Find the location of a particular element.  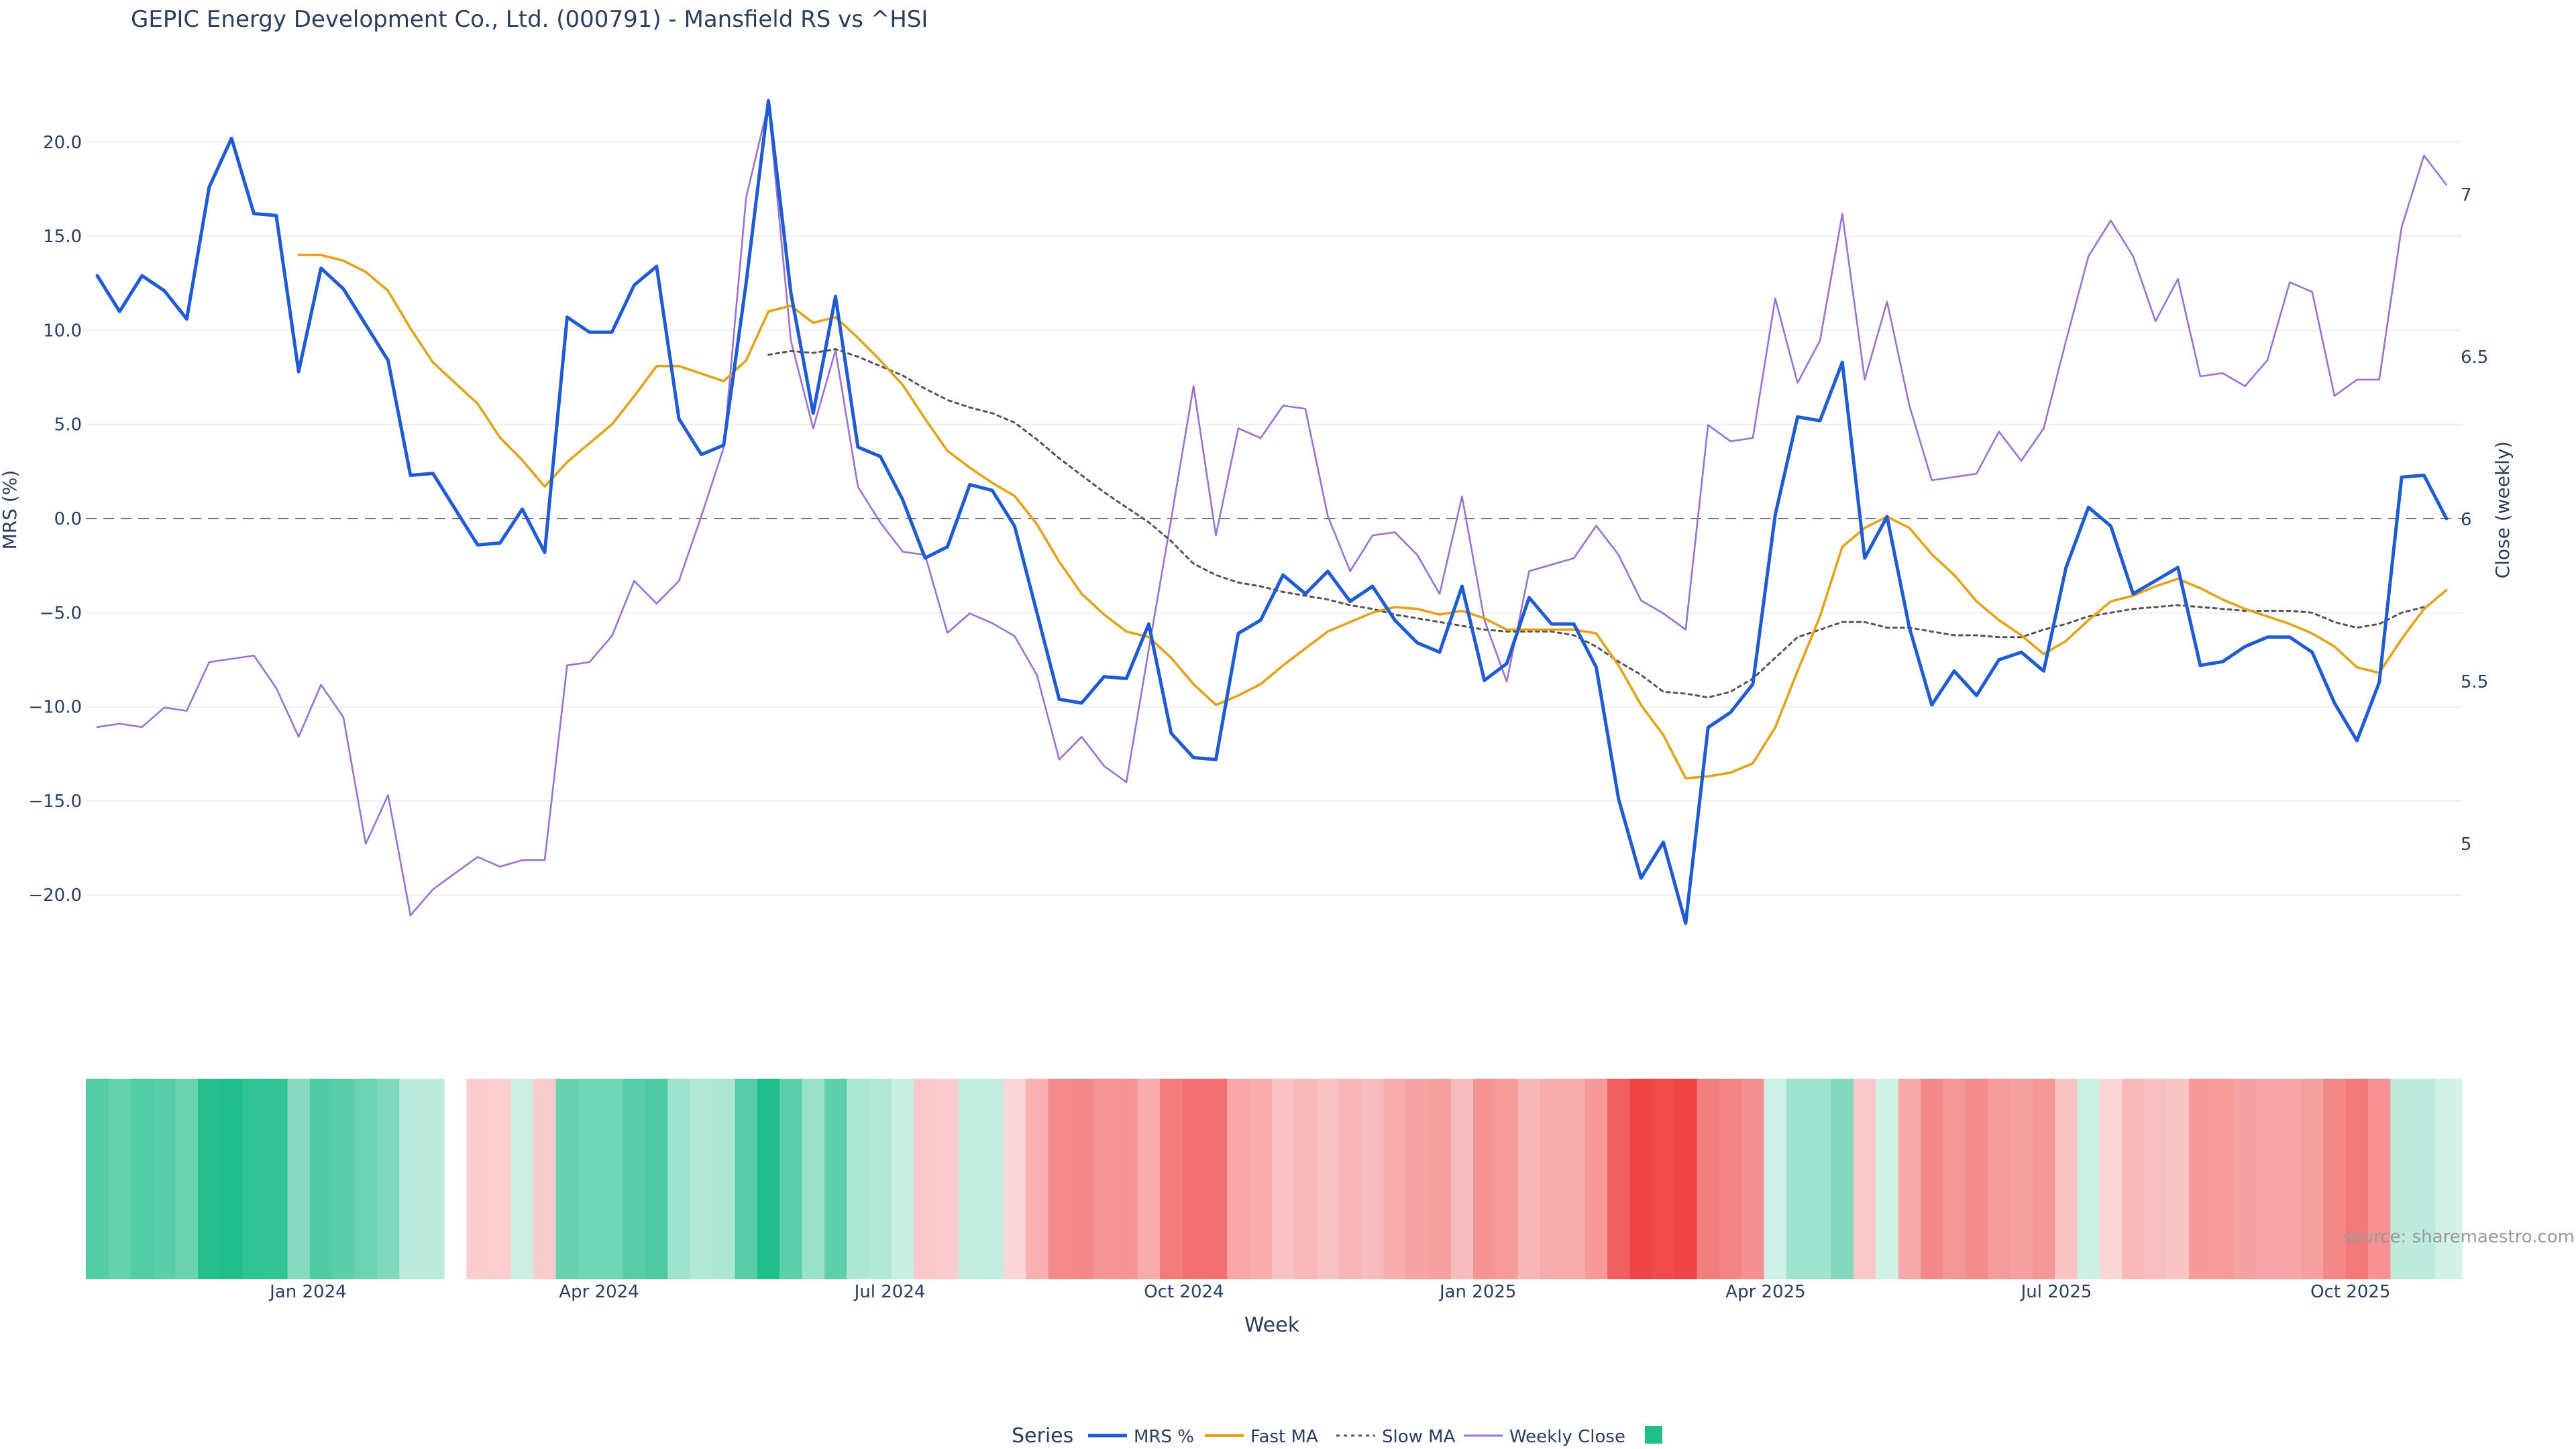

legend-label: Fast MA is located at coordinates (1284, 1437).